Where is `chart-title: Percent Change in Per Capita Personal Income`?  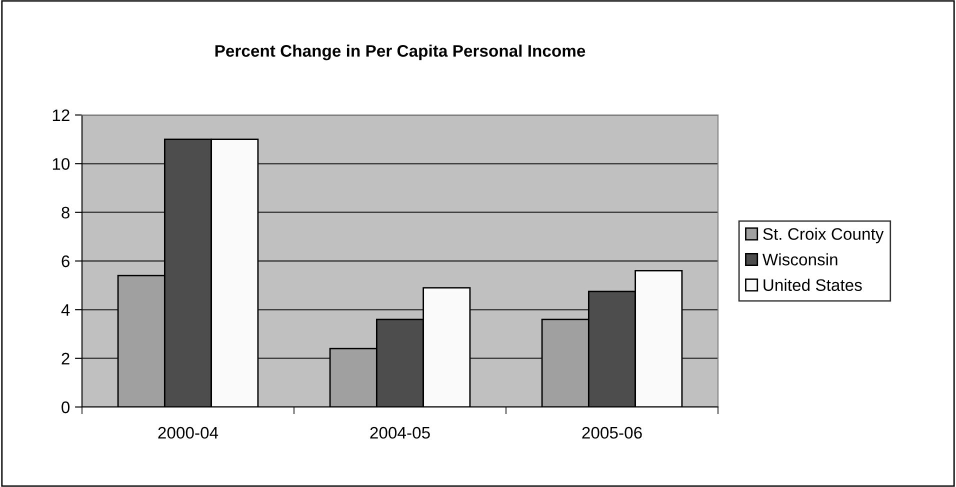
chart-title: Percent Change in Per Capita Personal Income is located at coordinates (400, 52).